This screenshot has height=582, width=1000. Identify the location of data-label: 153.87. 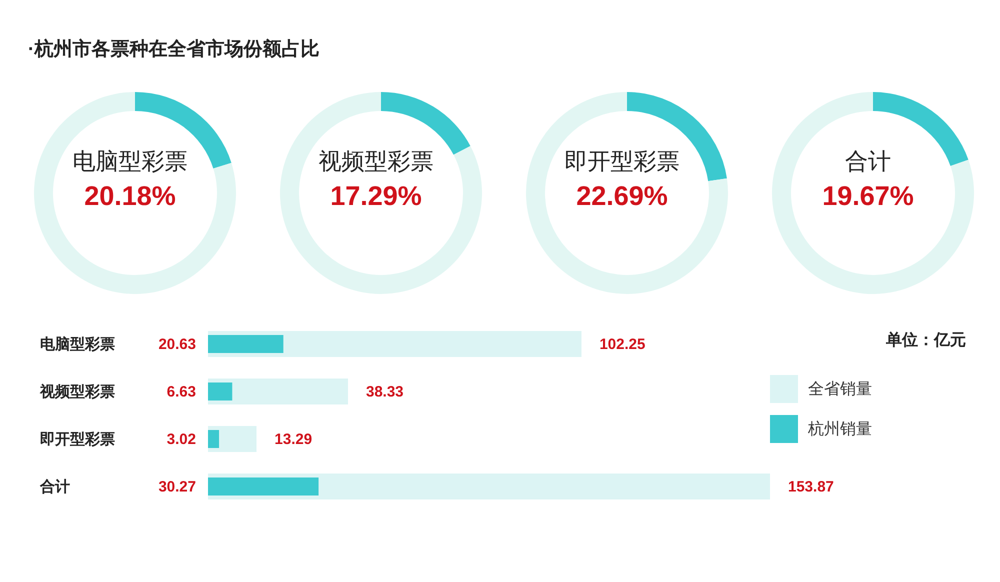
(811, 487).